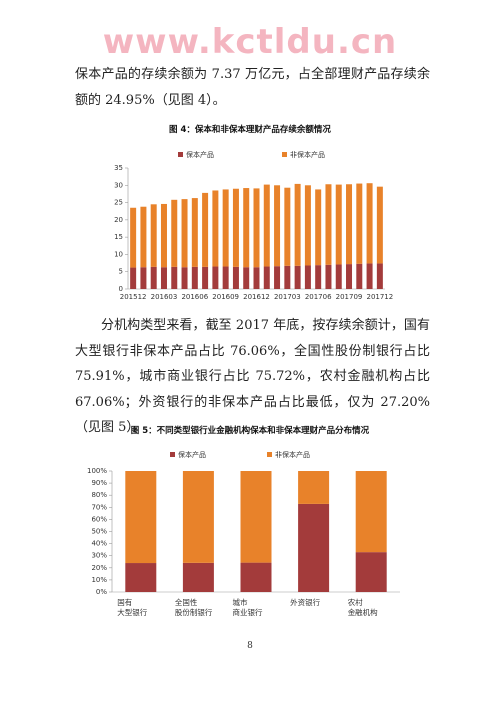 The height and width of the screenshot is (707, 500). Describe the element at coordinates (97, 471) in the screenshot. I see `y-tick-label: 100%` at that location.